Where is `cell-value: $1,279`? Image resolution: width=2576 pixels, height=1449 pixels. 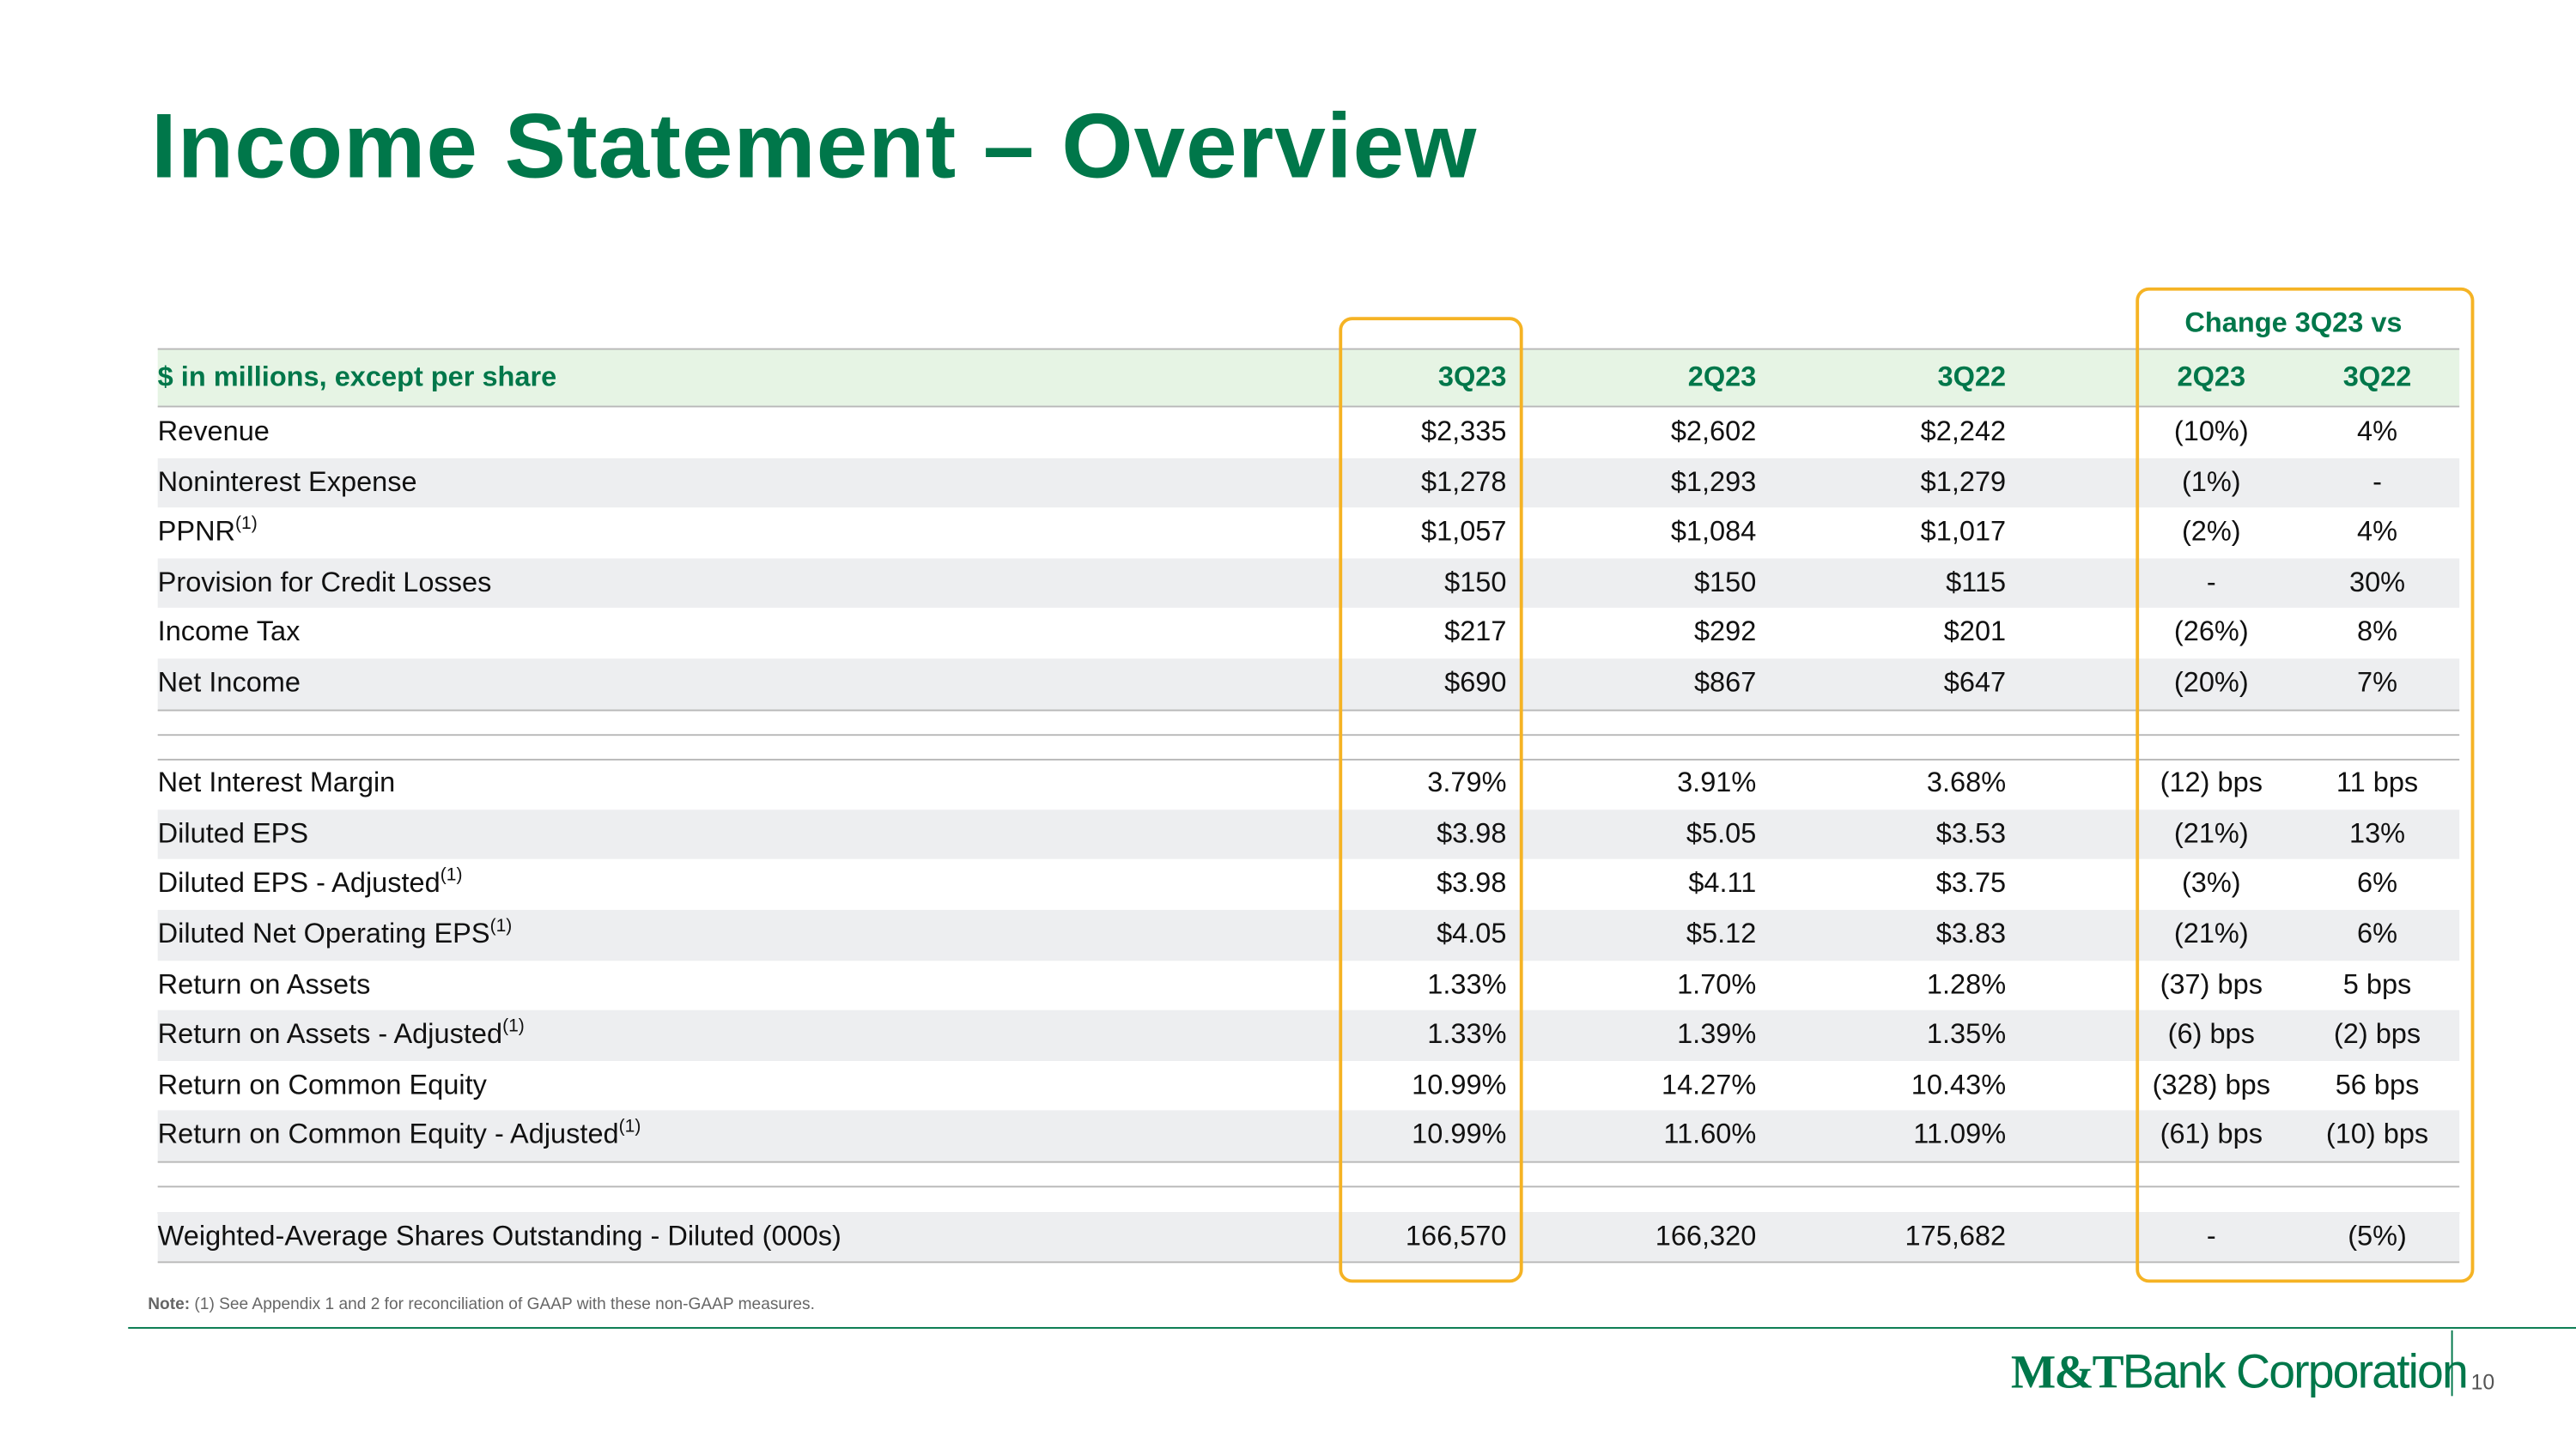 cell-value: $1,279 is located at coordinates (1963, 481).